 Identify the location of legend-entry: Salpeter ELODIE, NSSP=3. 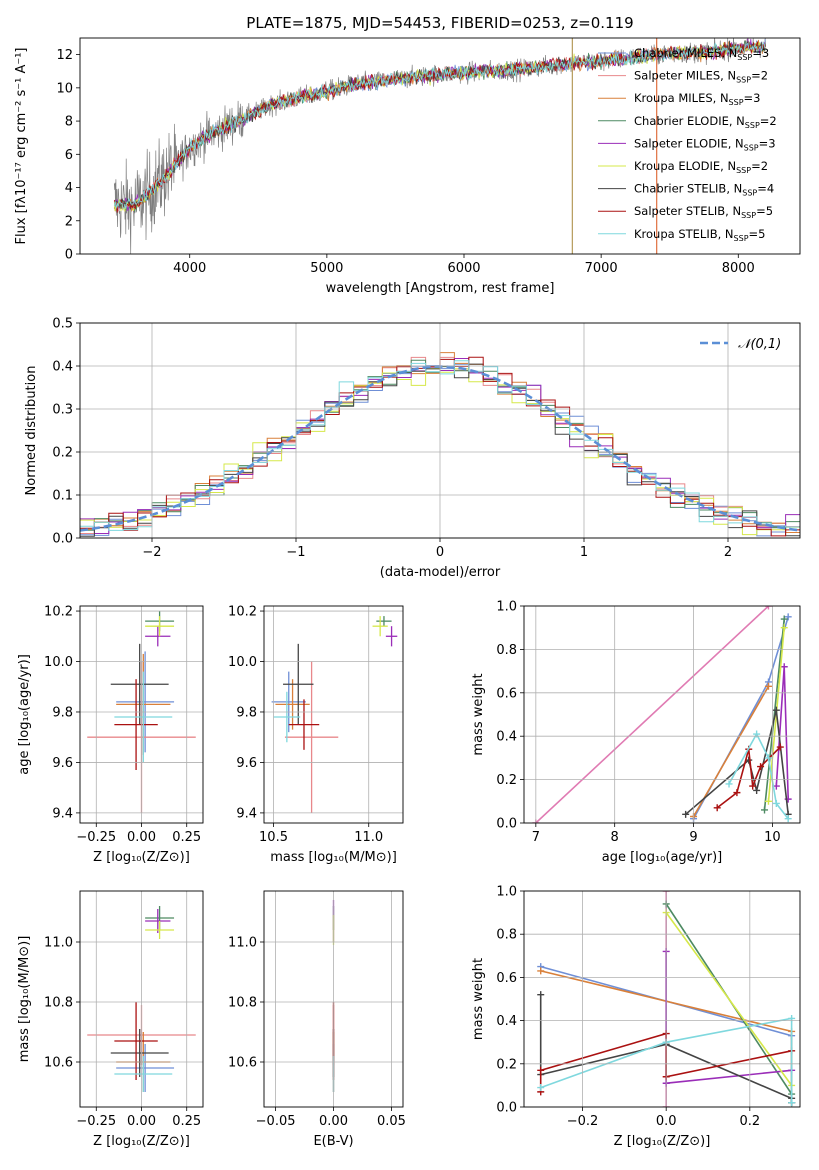
(705, 144).